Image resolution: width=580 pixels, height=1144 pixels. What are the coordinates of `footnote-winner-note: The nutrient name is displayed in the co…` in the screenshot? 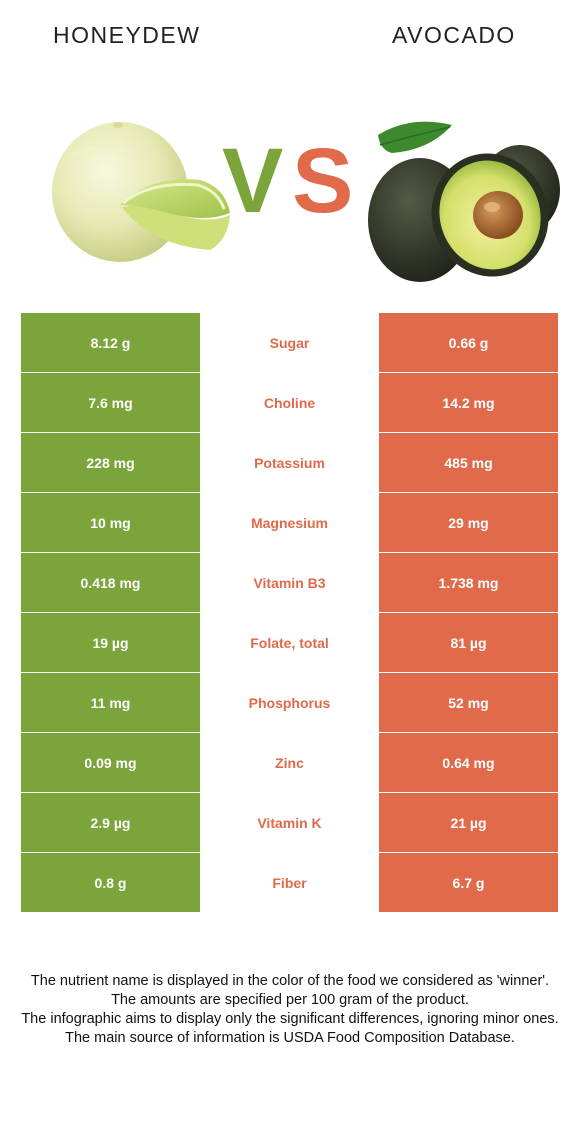 It's located at (290, 981).